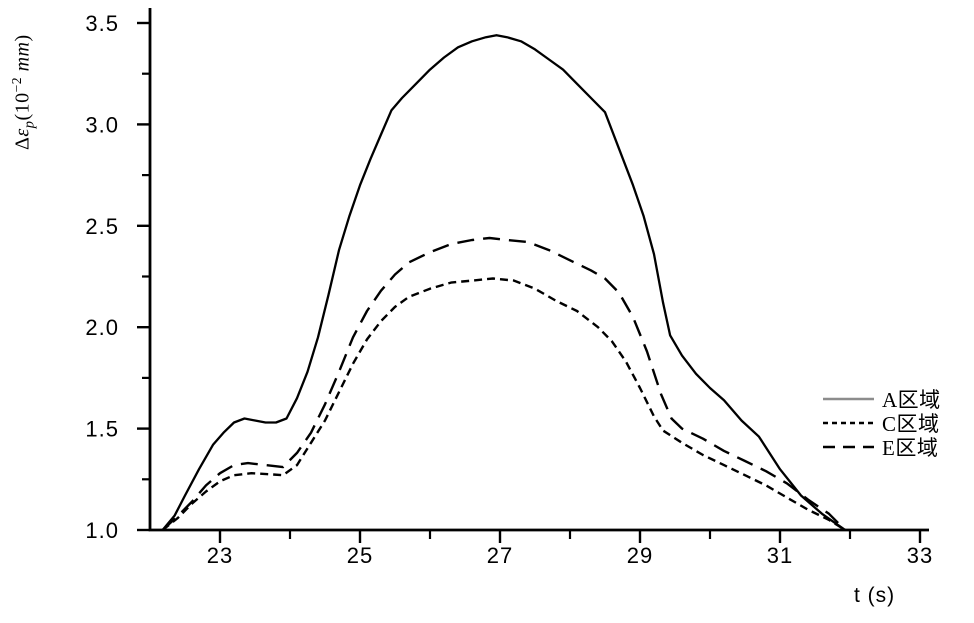 This screenshot has width=974, height=623. I want to click on x-tick-label: 29, so click(640, 555).